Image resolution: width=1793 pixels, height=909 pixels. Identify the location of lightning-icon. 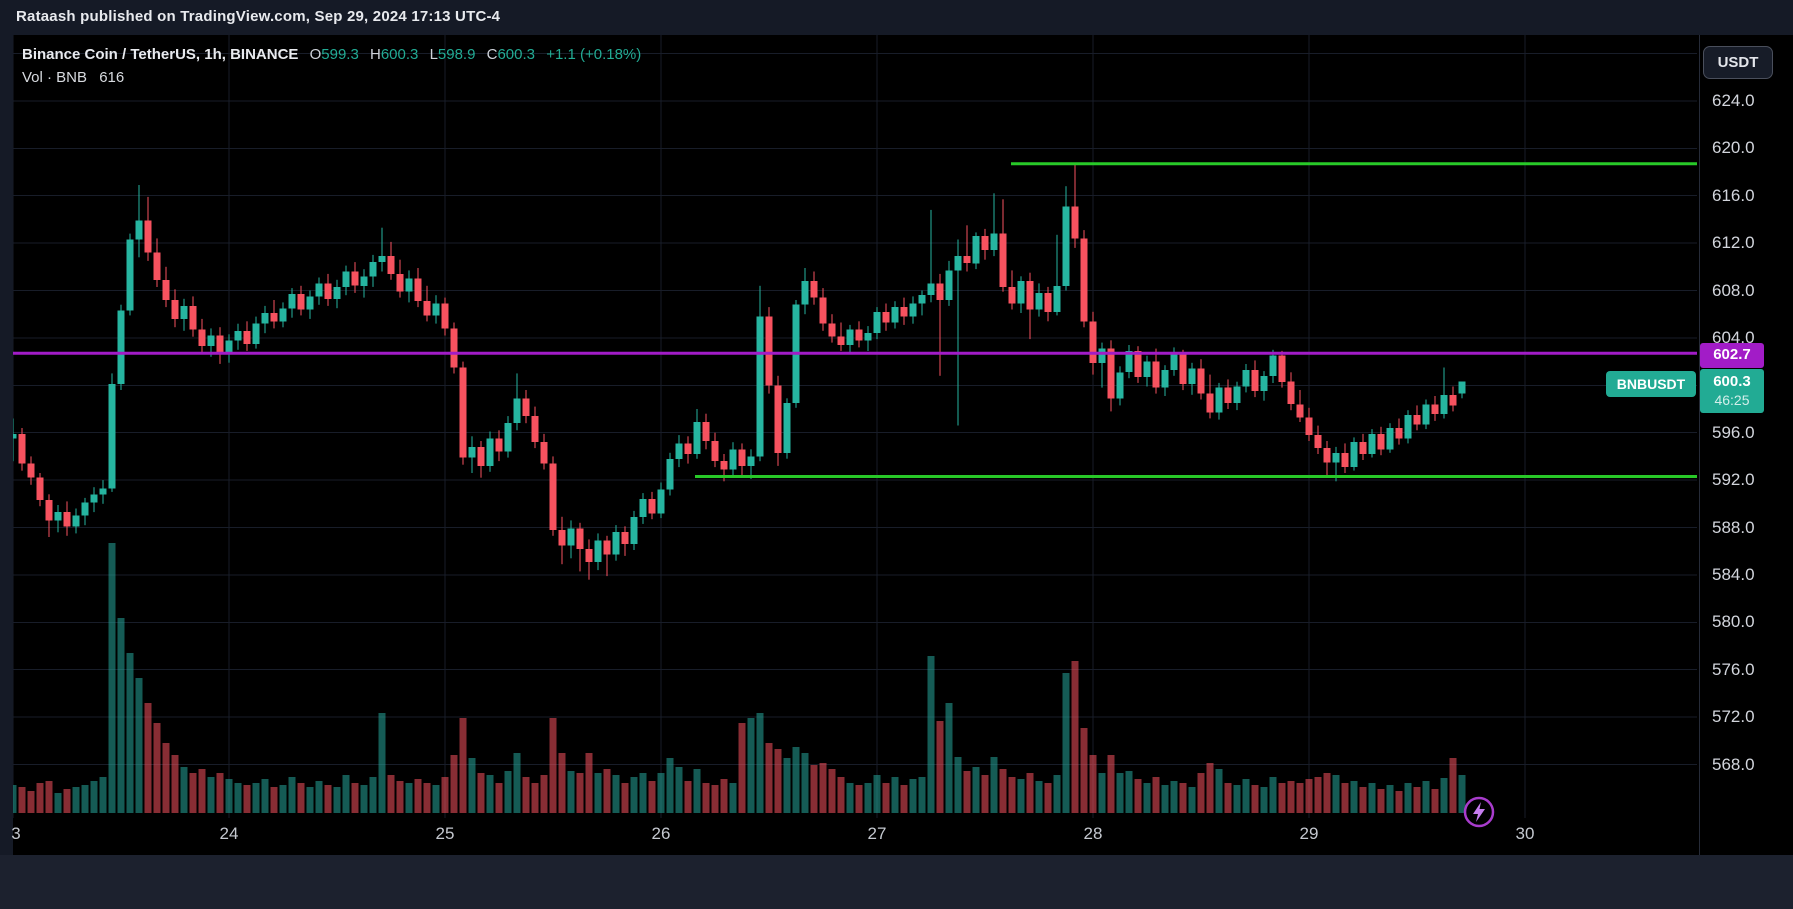
(1479, 812).